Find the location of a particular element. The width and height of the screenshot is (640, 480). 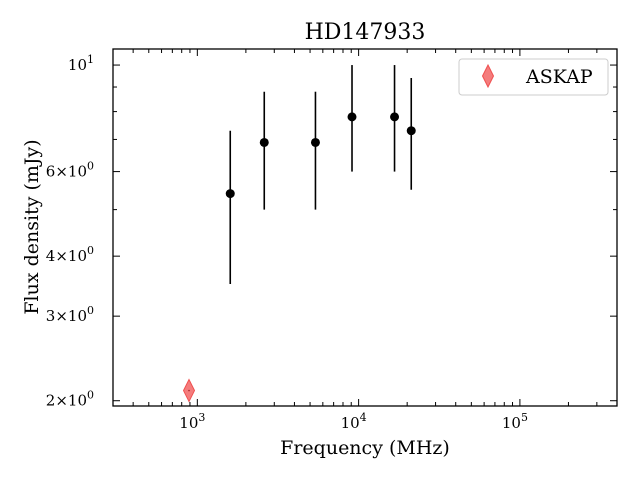

x-tick-label: 10⁴ is located at coordinates (354, 421).